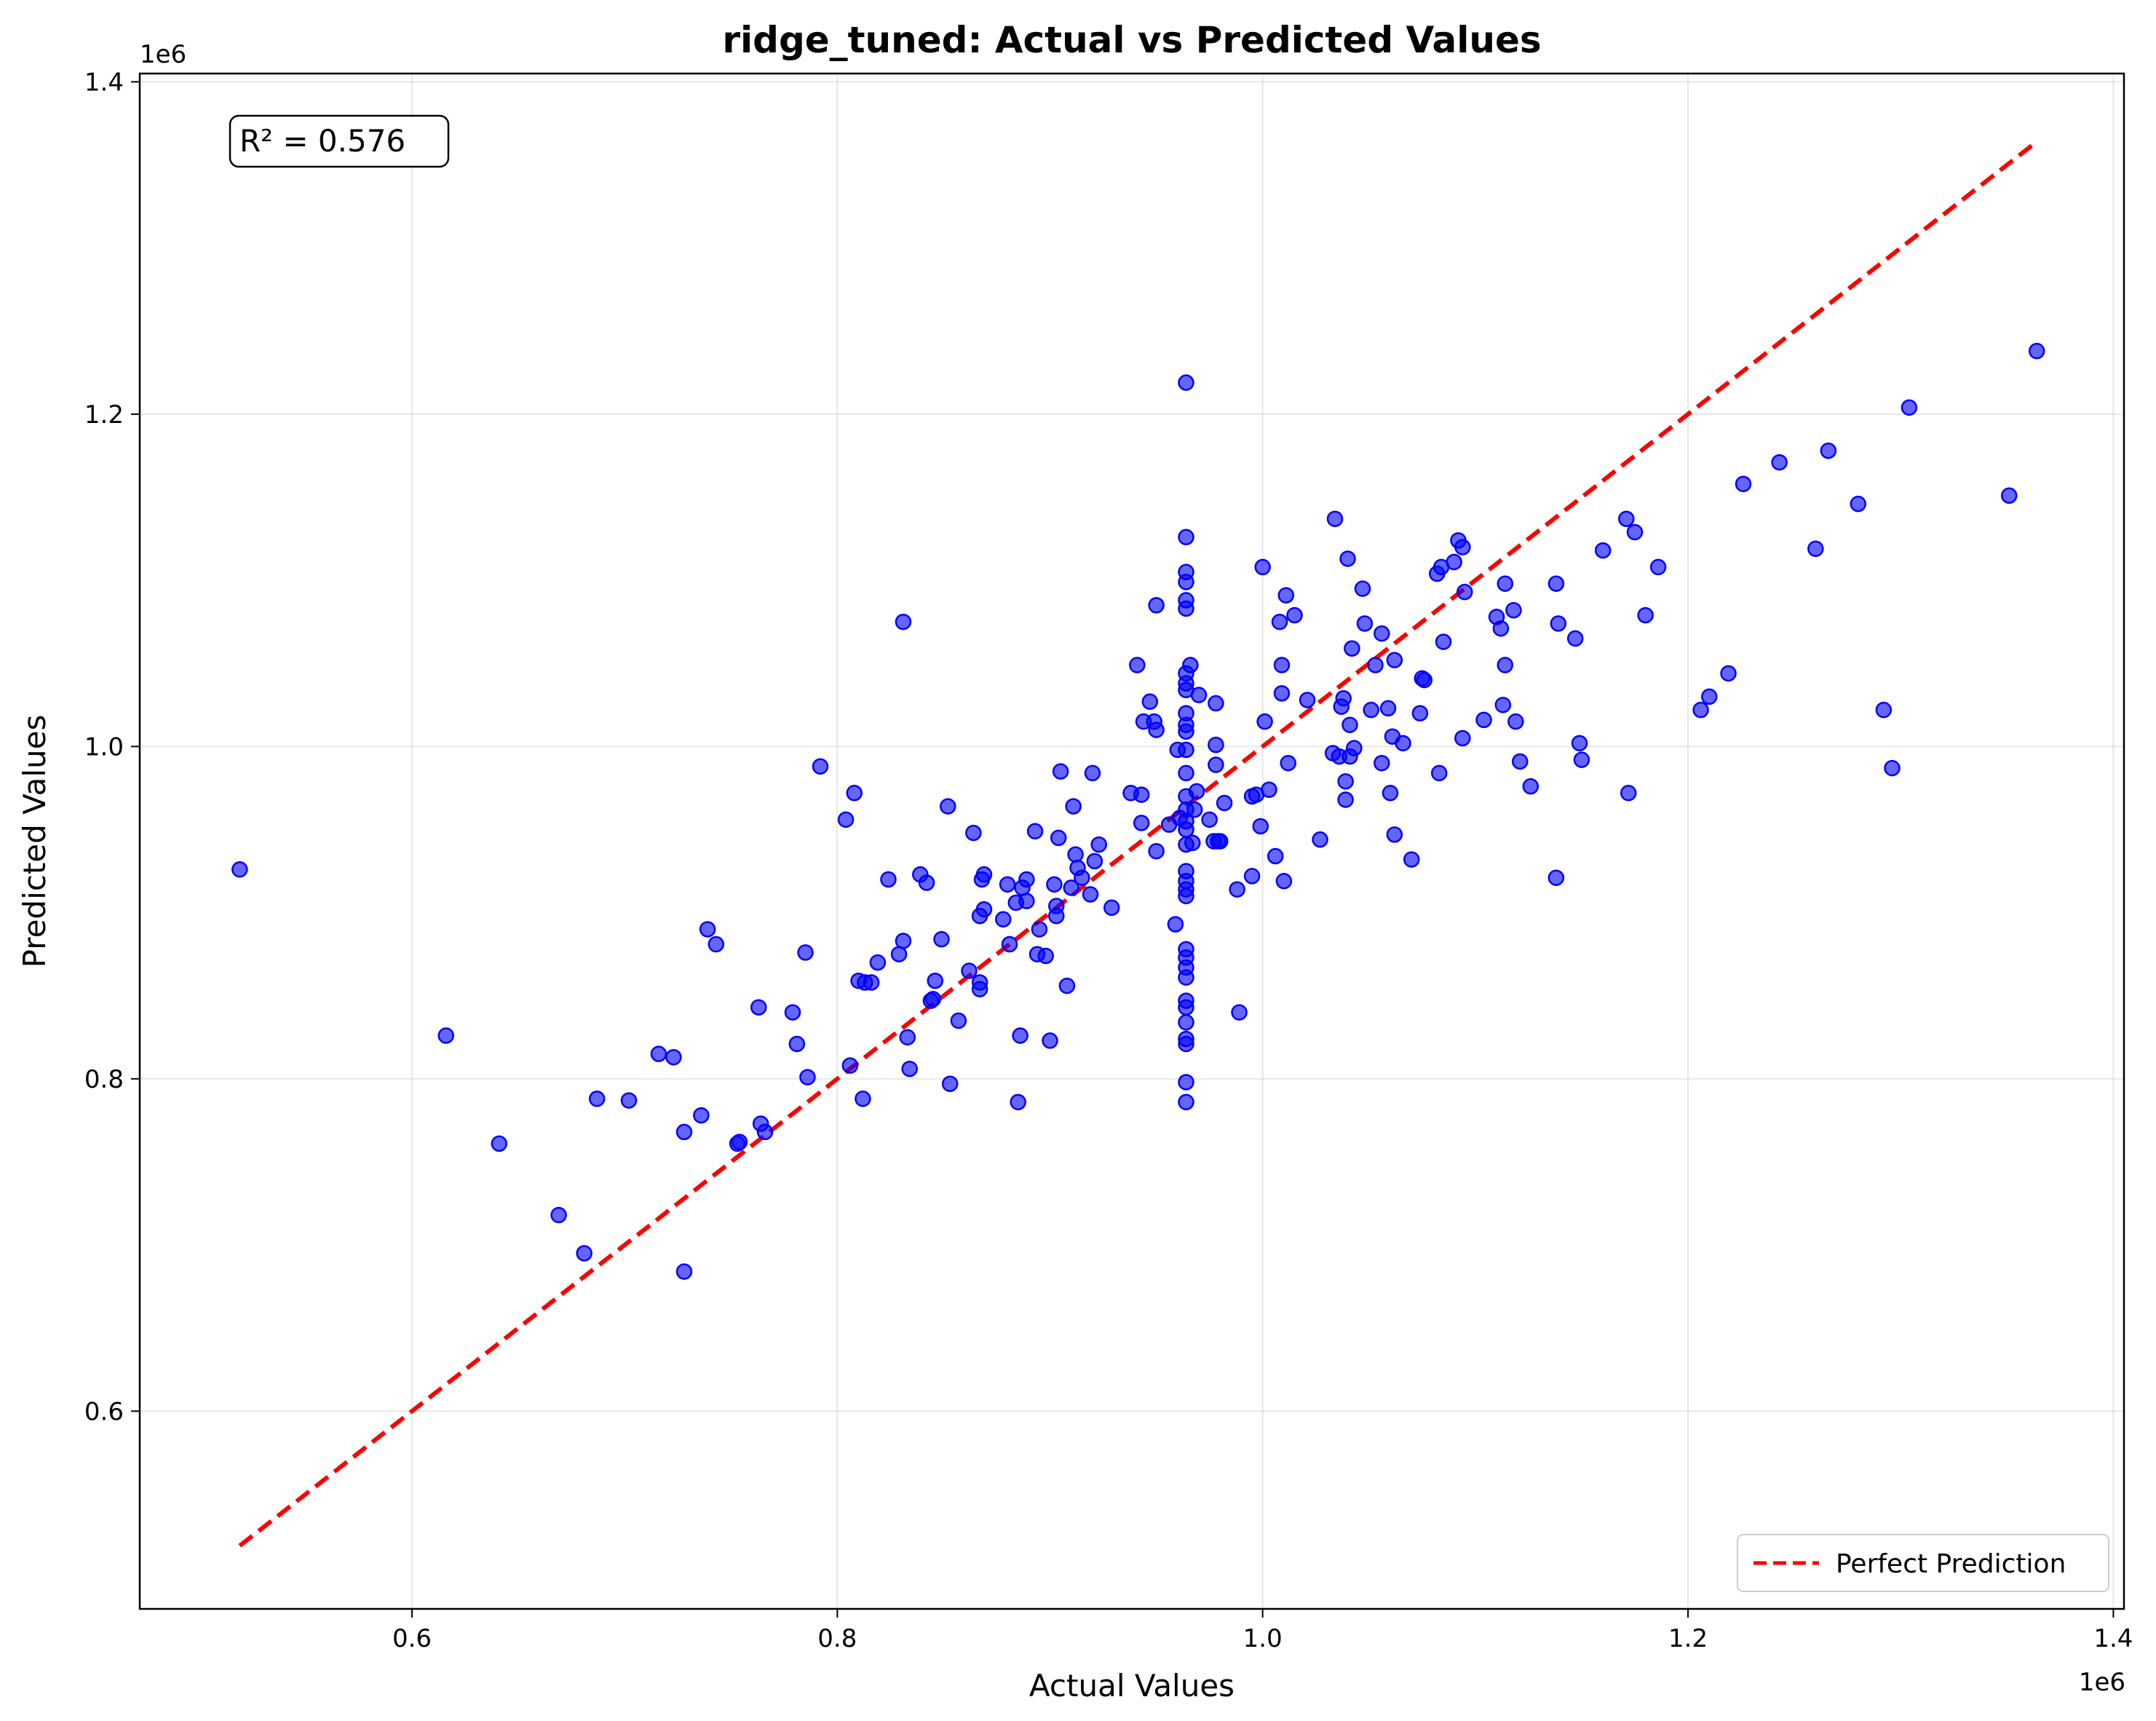 The width and height of the screenshot is (2156, 1721). I want to click on x-axis-label: Actual Values, so click(1131, 1686).